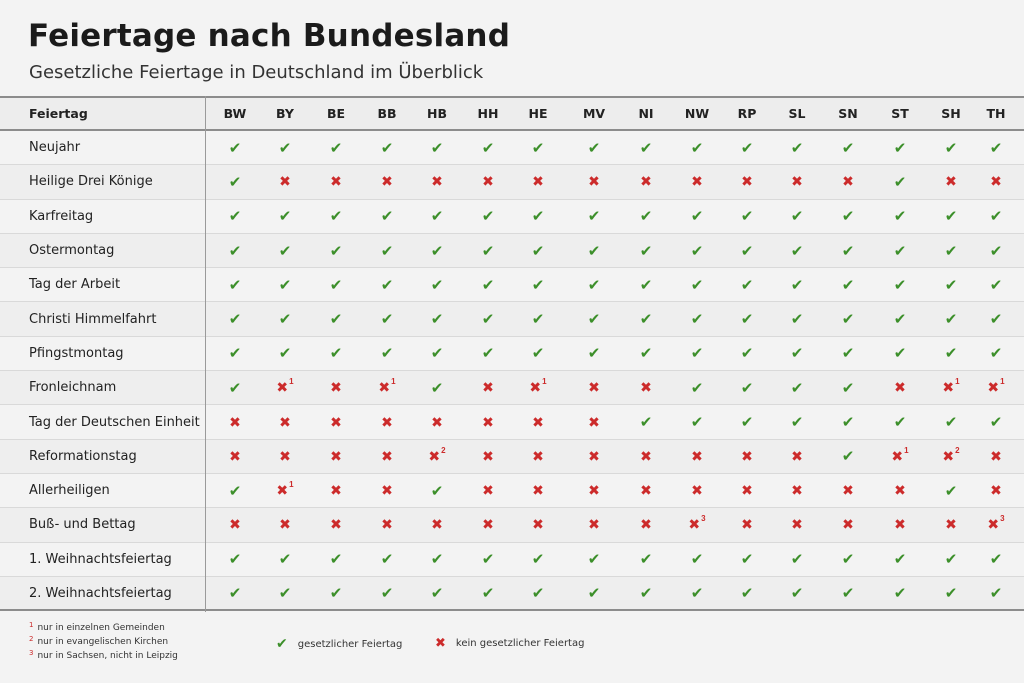  I want to click on cell-th: ✖ 1, so click(996, 387).